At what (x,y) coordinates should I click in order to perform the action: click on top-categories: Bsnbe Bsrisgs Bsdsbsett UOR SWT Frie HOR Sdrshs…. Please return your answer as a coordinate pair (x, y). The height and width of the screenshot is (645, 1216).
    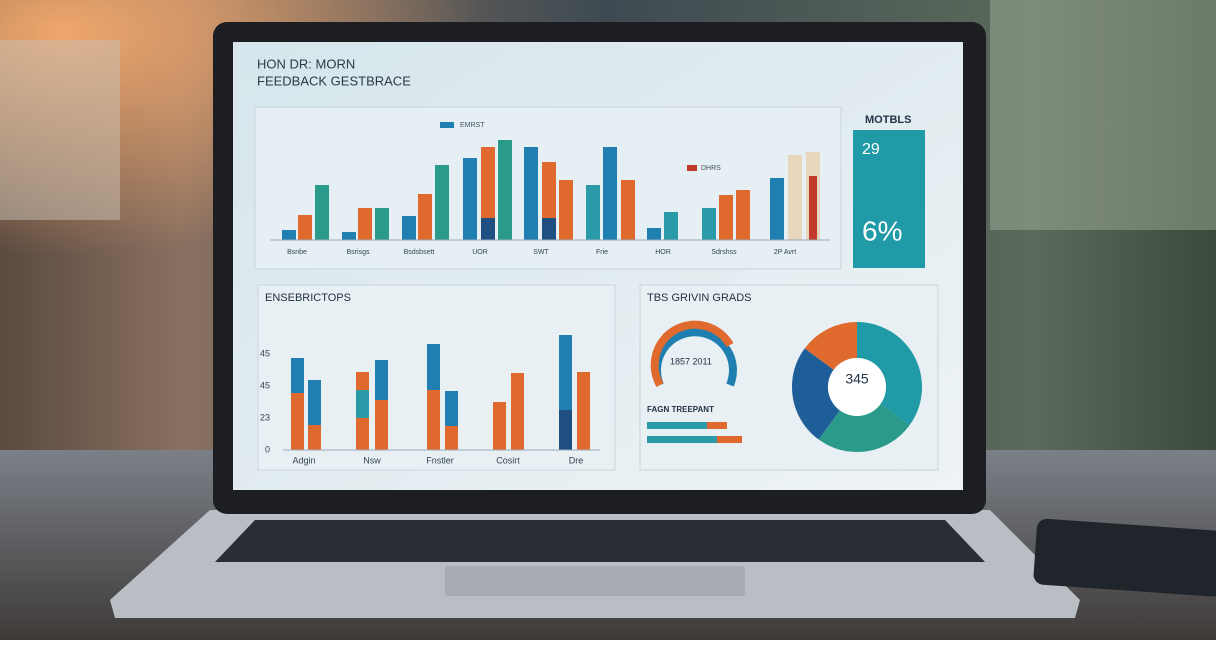
    Looking at the image, I should click on (541, 252).